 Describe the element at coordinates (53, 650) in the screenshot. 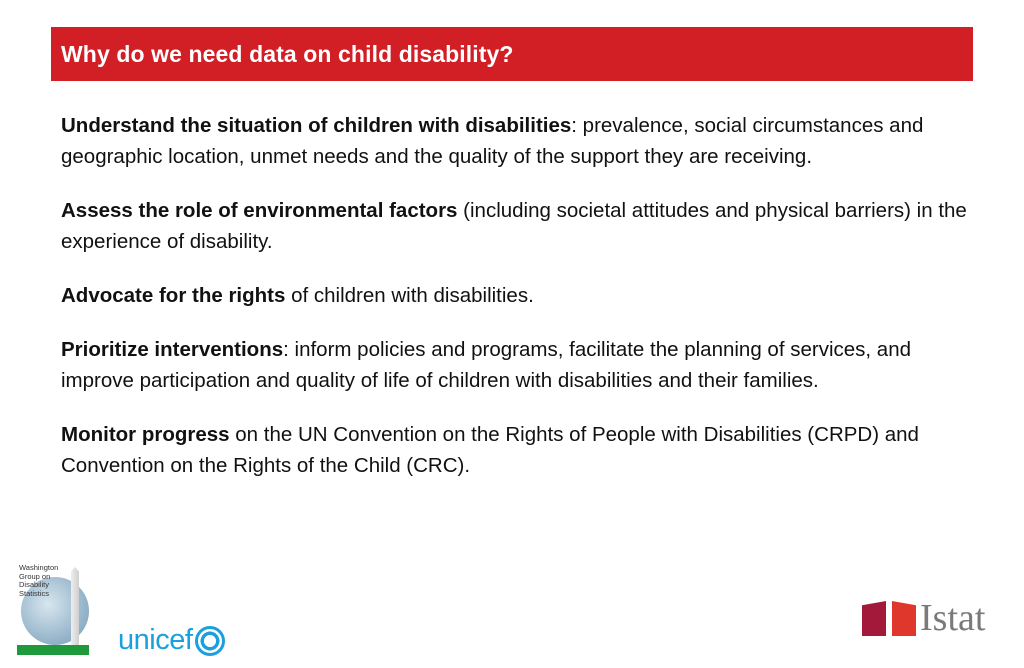

I see `ground-strip` at that location.